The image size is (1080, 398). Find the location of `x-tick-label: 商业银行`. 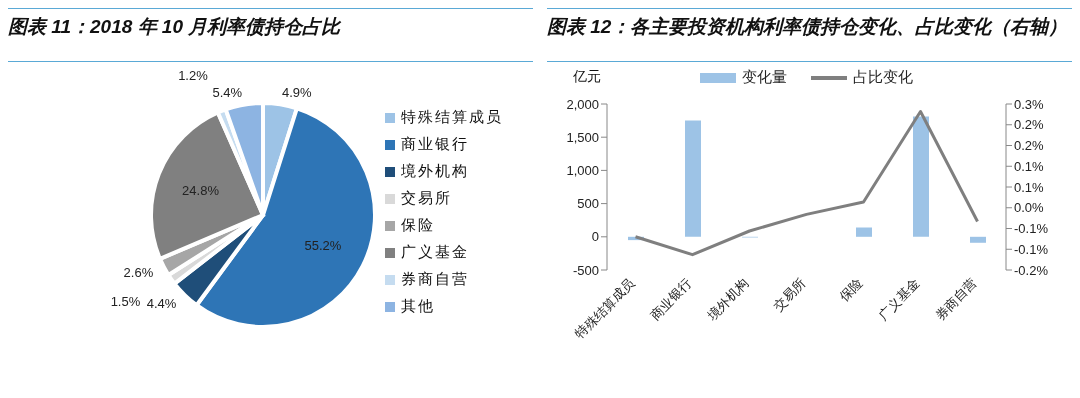

x-tick-label: 商业银行 is located at coordinates (671, 299).